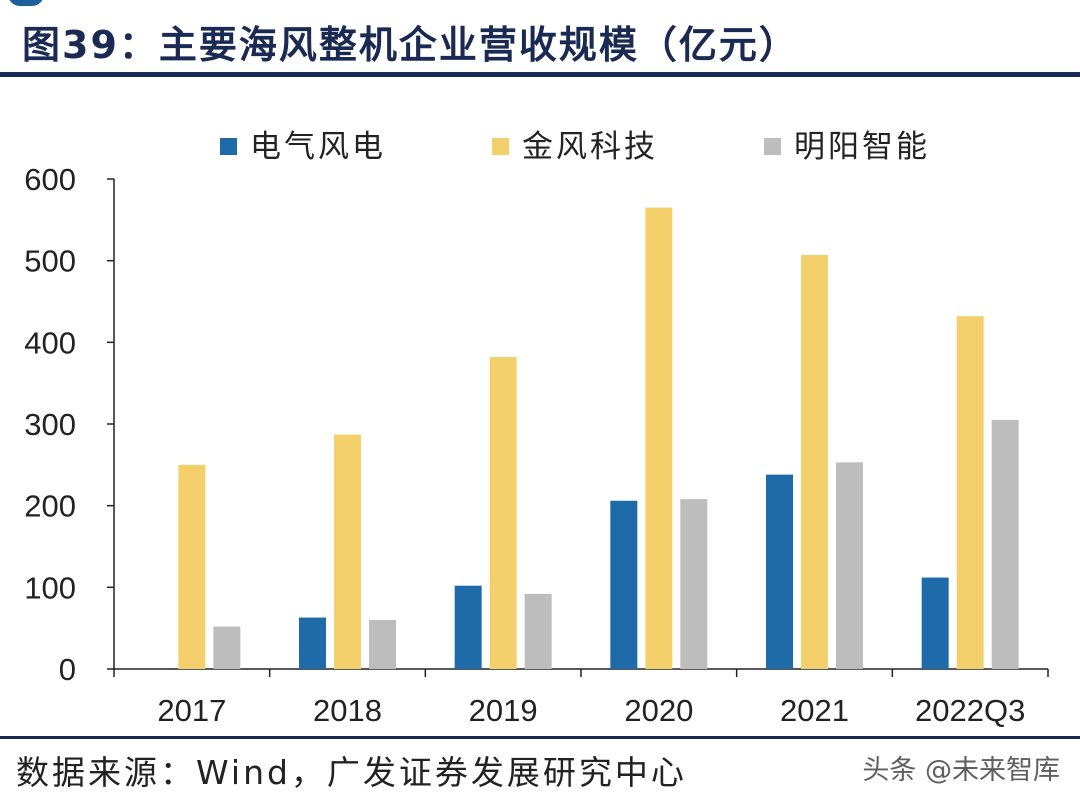 This screenshot has width=1080, height=803. What do you see at coordinates (191, 710) in the screenshot?
I see `x-tick-label: 2017` at bounding box center [191, 710].